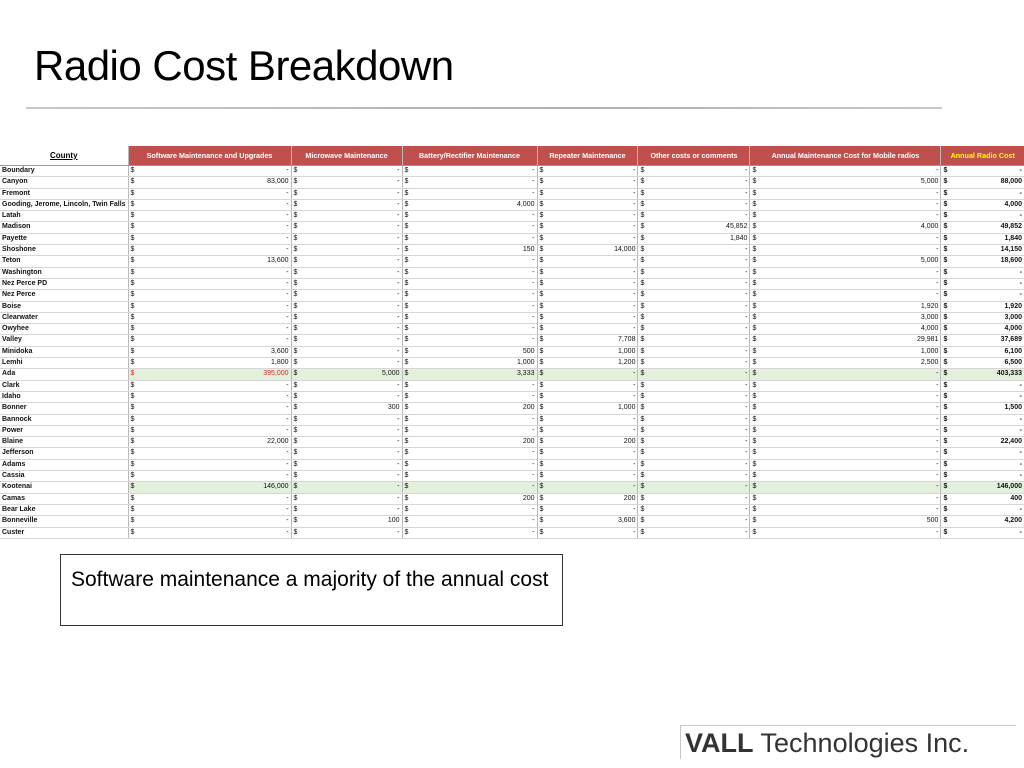 The image size is (1024, 768). I want to click on table-row: Adams $ - $ - $ - $ - $ - $ - $ -, so click(512, 465).